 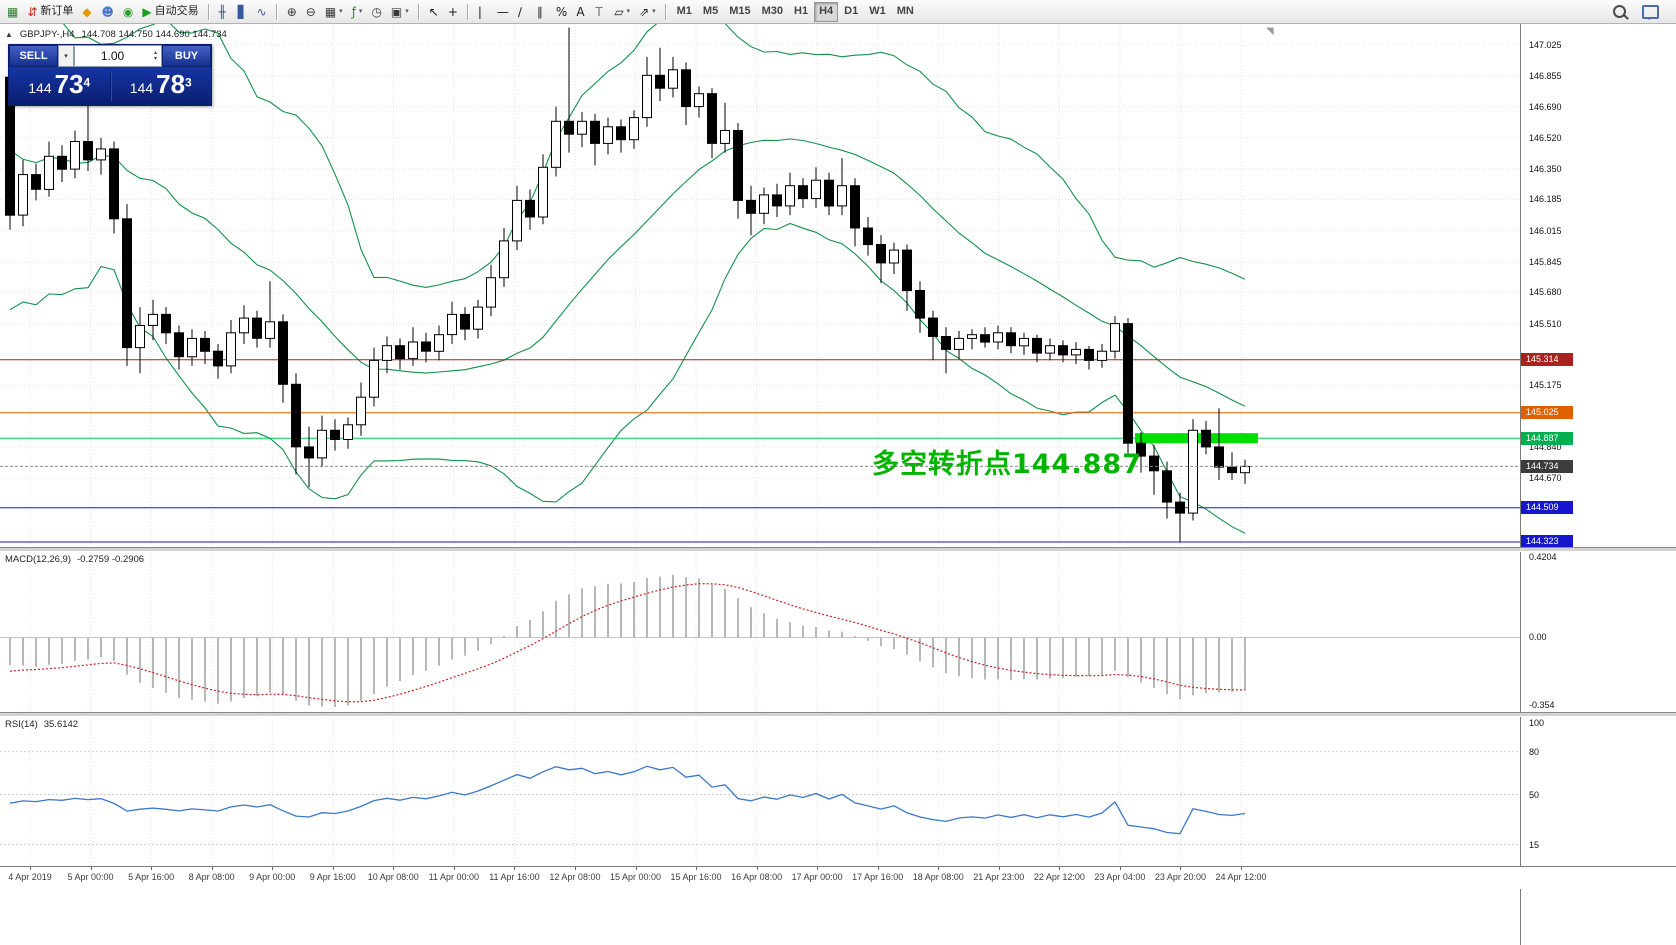 I want to click on timeframe-m15: M15, so click(x=739, y=12).